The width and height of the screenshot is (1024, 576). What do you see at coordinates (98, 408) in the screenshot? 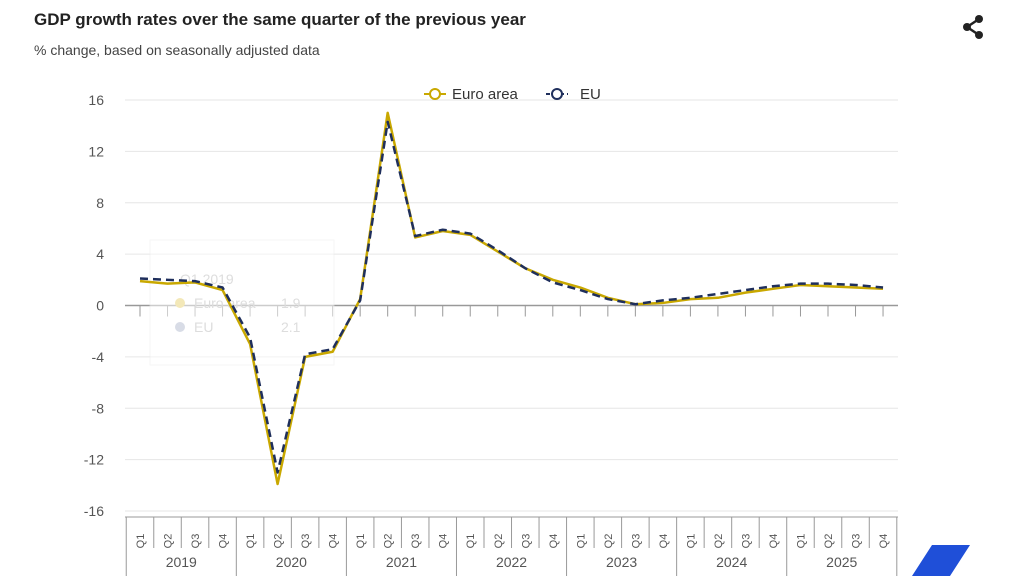
I see `y-tick-label: -8` at bounding box center [98, 408].